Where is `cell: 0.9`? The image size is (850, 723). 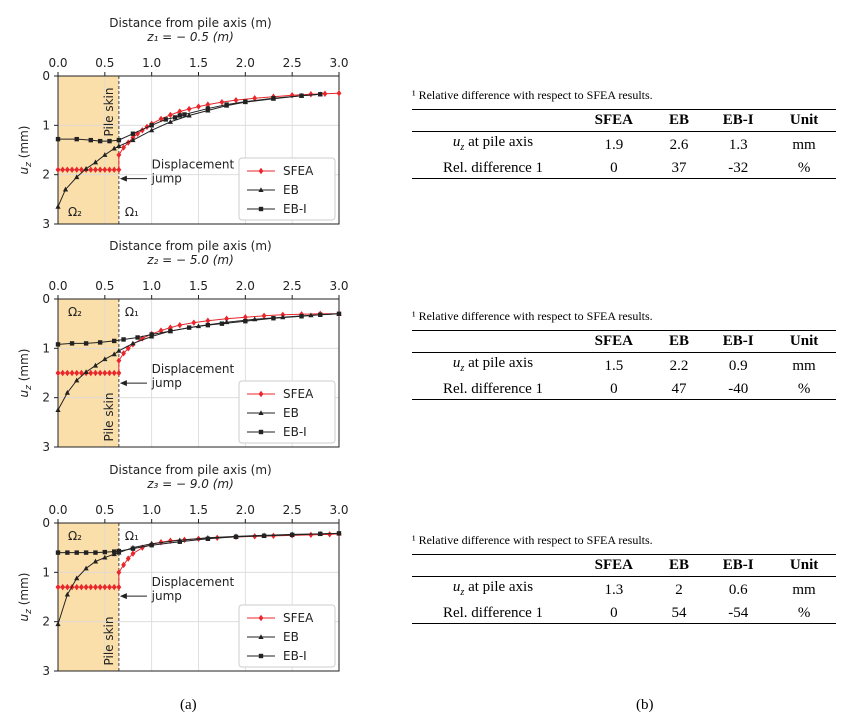
cell: 0.9 is located at coordinates (738, 366).